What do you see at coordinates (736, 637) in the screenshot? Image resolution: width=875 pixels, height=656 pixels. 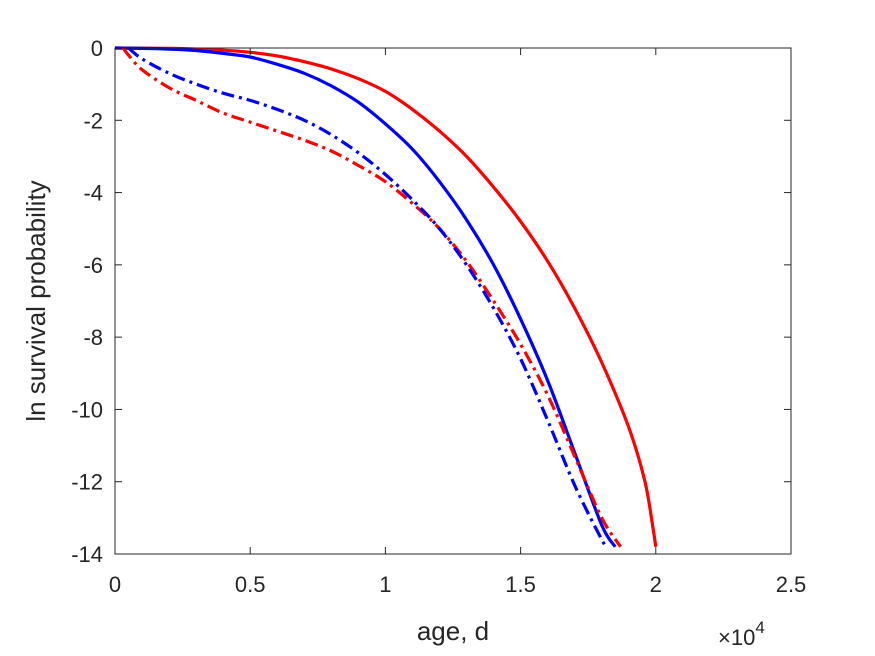 I see `x-multiplier-base: ×10` at bounding box center [736, 637].